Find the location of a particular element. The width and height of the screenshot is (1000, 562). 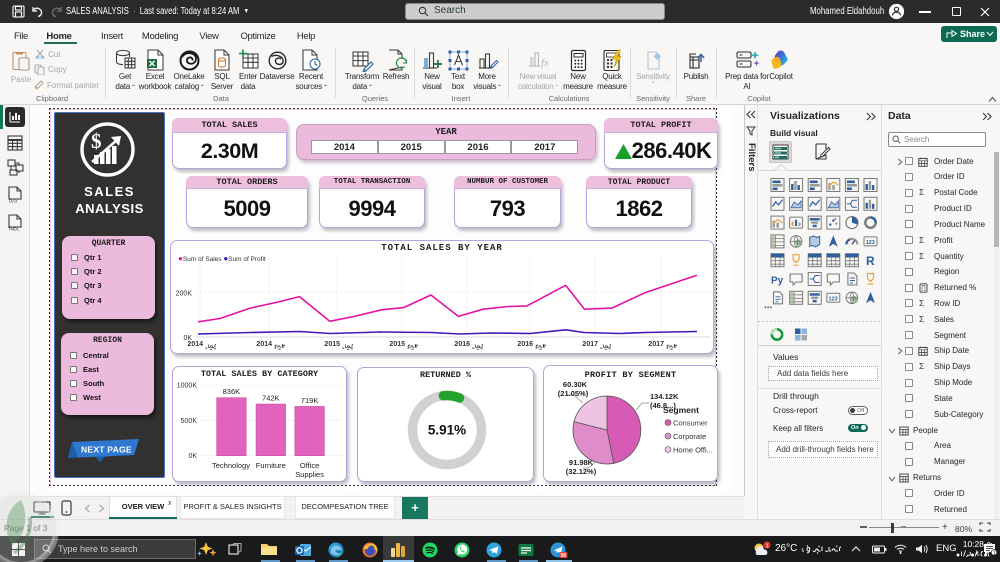

svg-text: 200K is located at coordinates (184, 294).